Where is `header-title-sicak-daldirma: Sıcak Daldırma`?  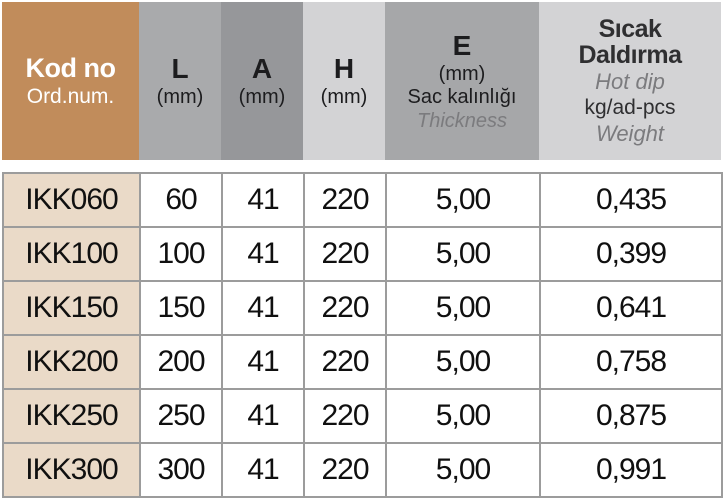
header-title-sicak-daldirma: Sıcak Daldırma is located at coordinates (630, 42).